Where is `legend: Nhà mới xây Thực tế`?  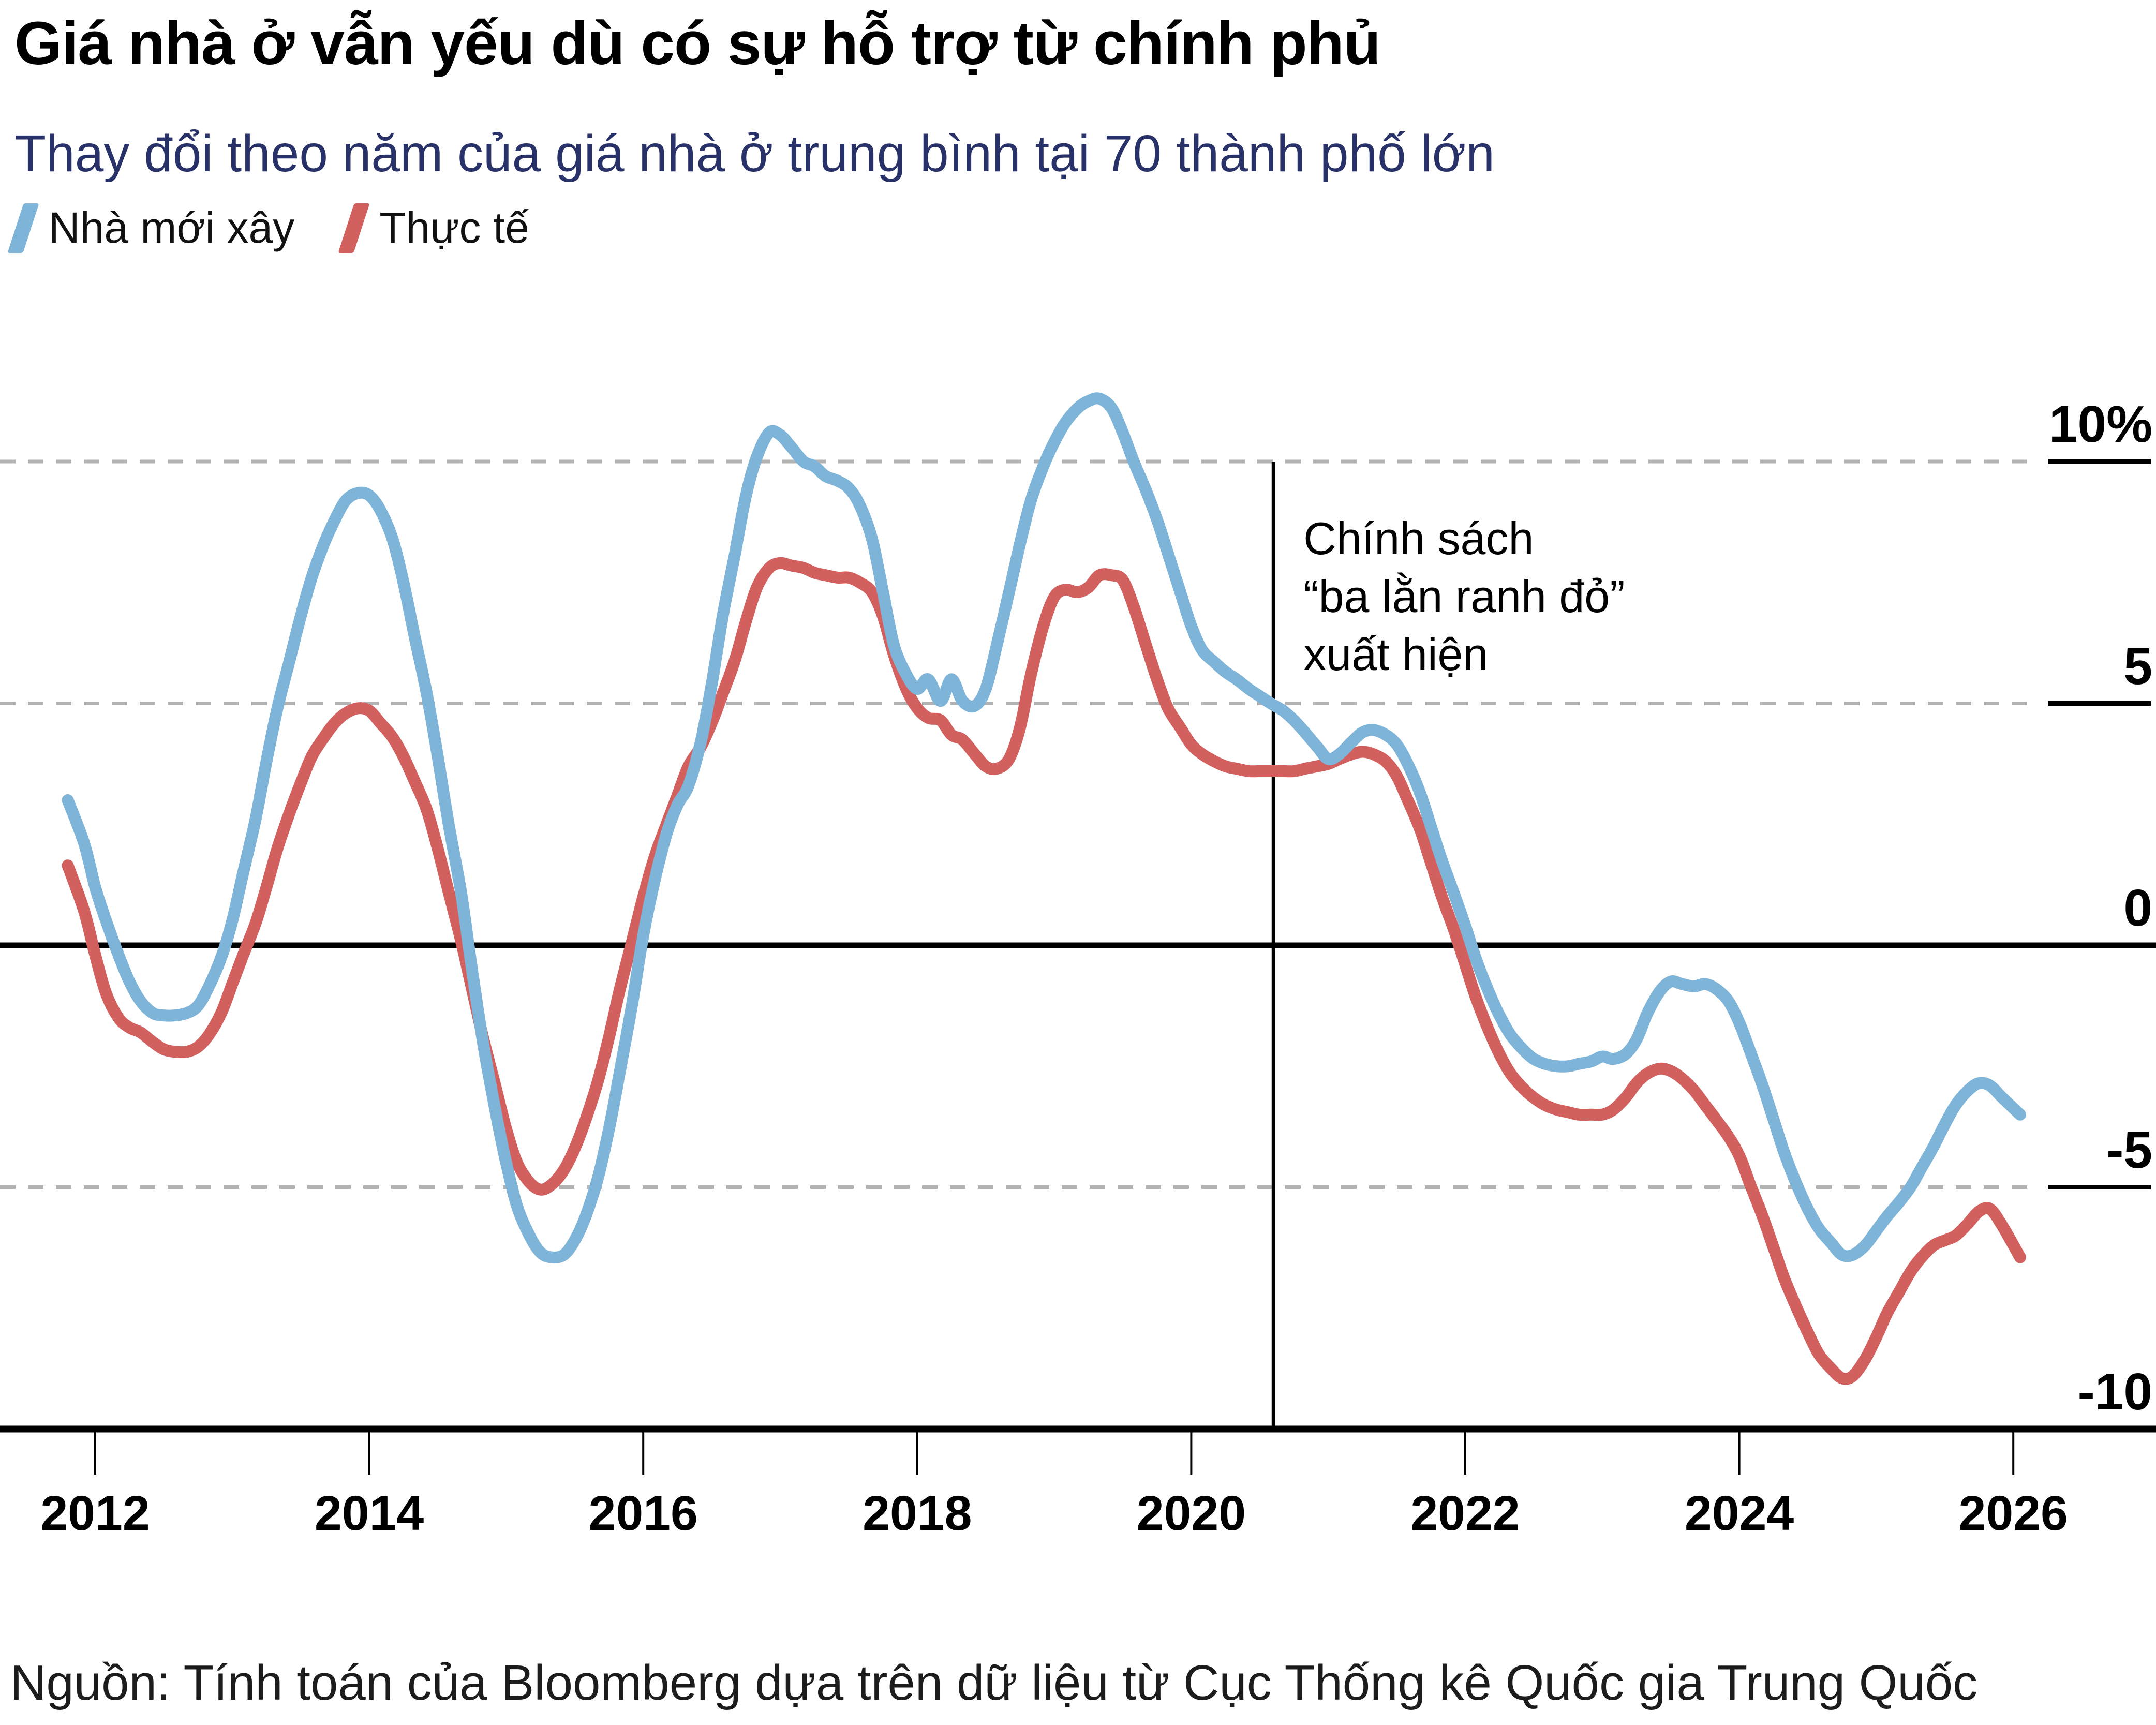
legend: Nhà mới xây Thực tế is located at coordinates (268, 228).